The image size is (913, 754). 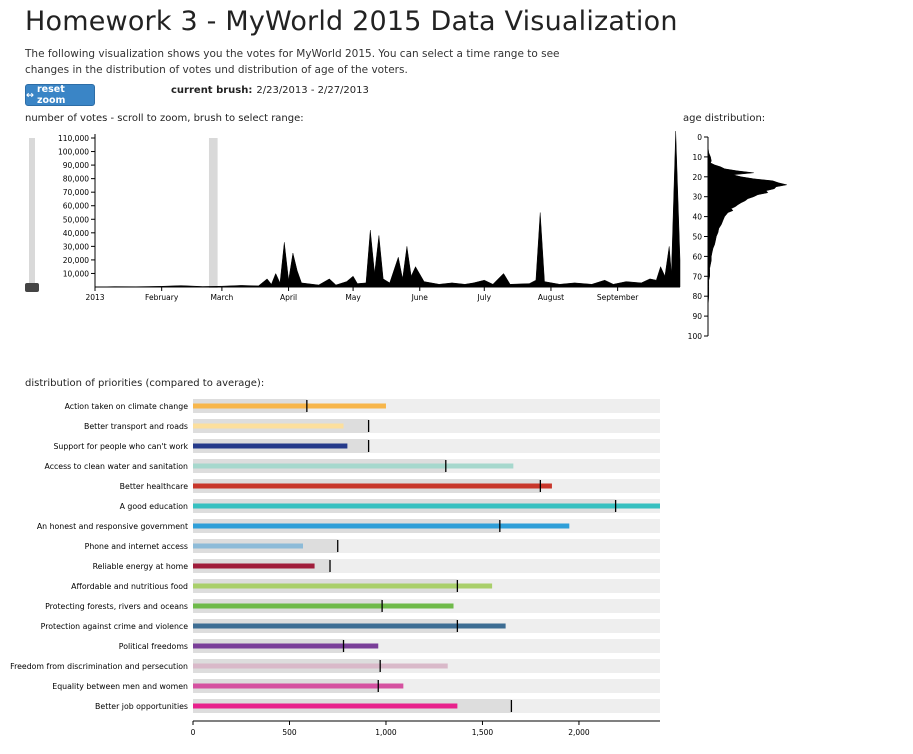 I want to click on x-tick-label: September, so click(x=618, y=297).